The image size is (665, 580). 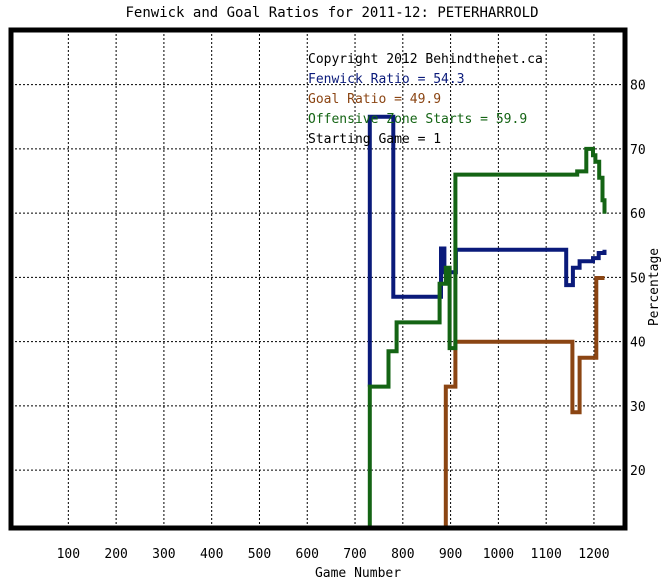 What do you see at coordinates (163, 554) in the screenshot?
I see `x-tick-label: 300` at bounding box center [163, 554].